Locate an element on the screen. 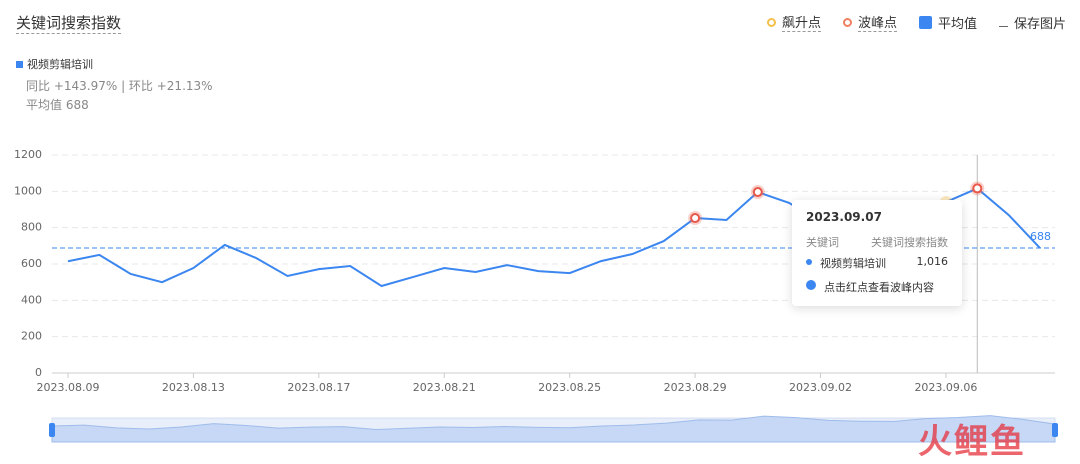 This screenshot has width=1080, height=464. tool-label: 飙升点 is located at coordinates (801, 22).